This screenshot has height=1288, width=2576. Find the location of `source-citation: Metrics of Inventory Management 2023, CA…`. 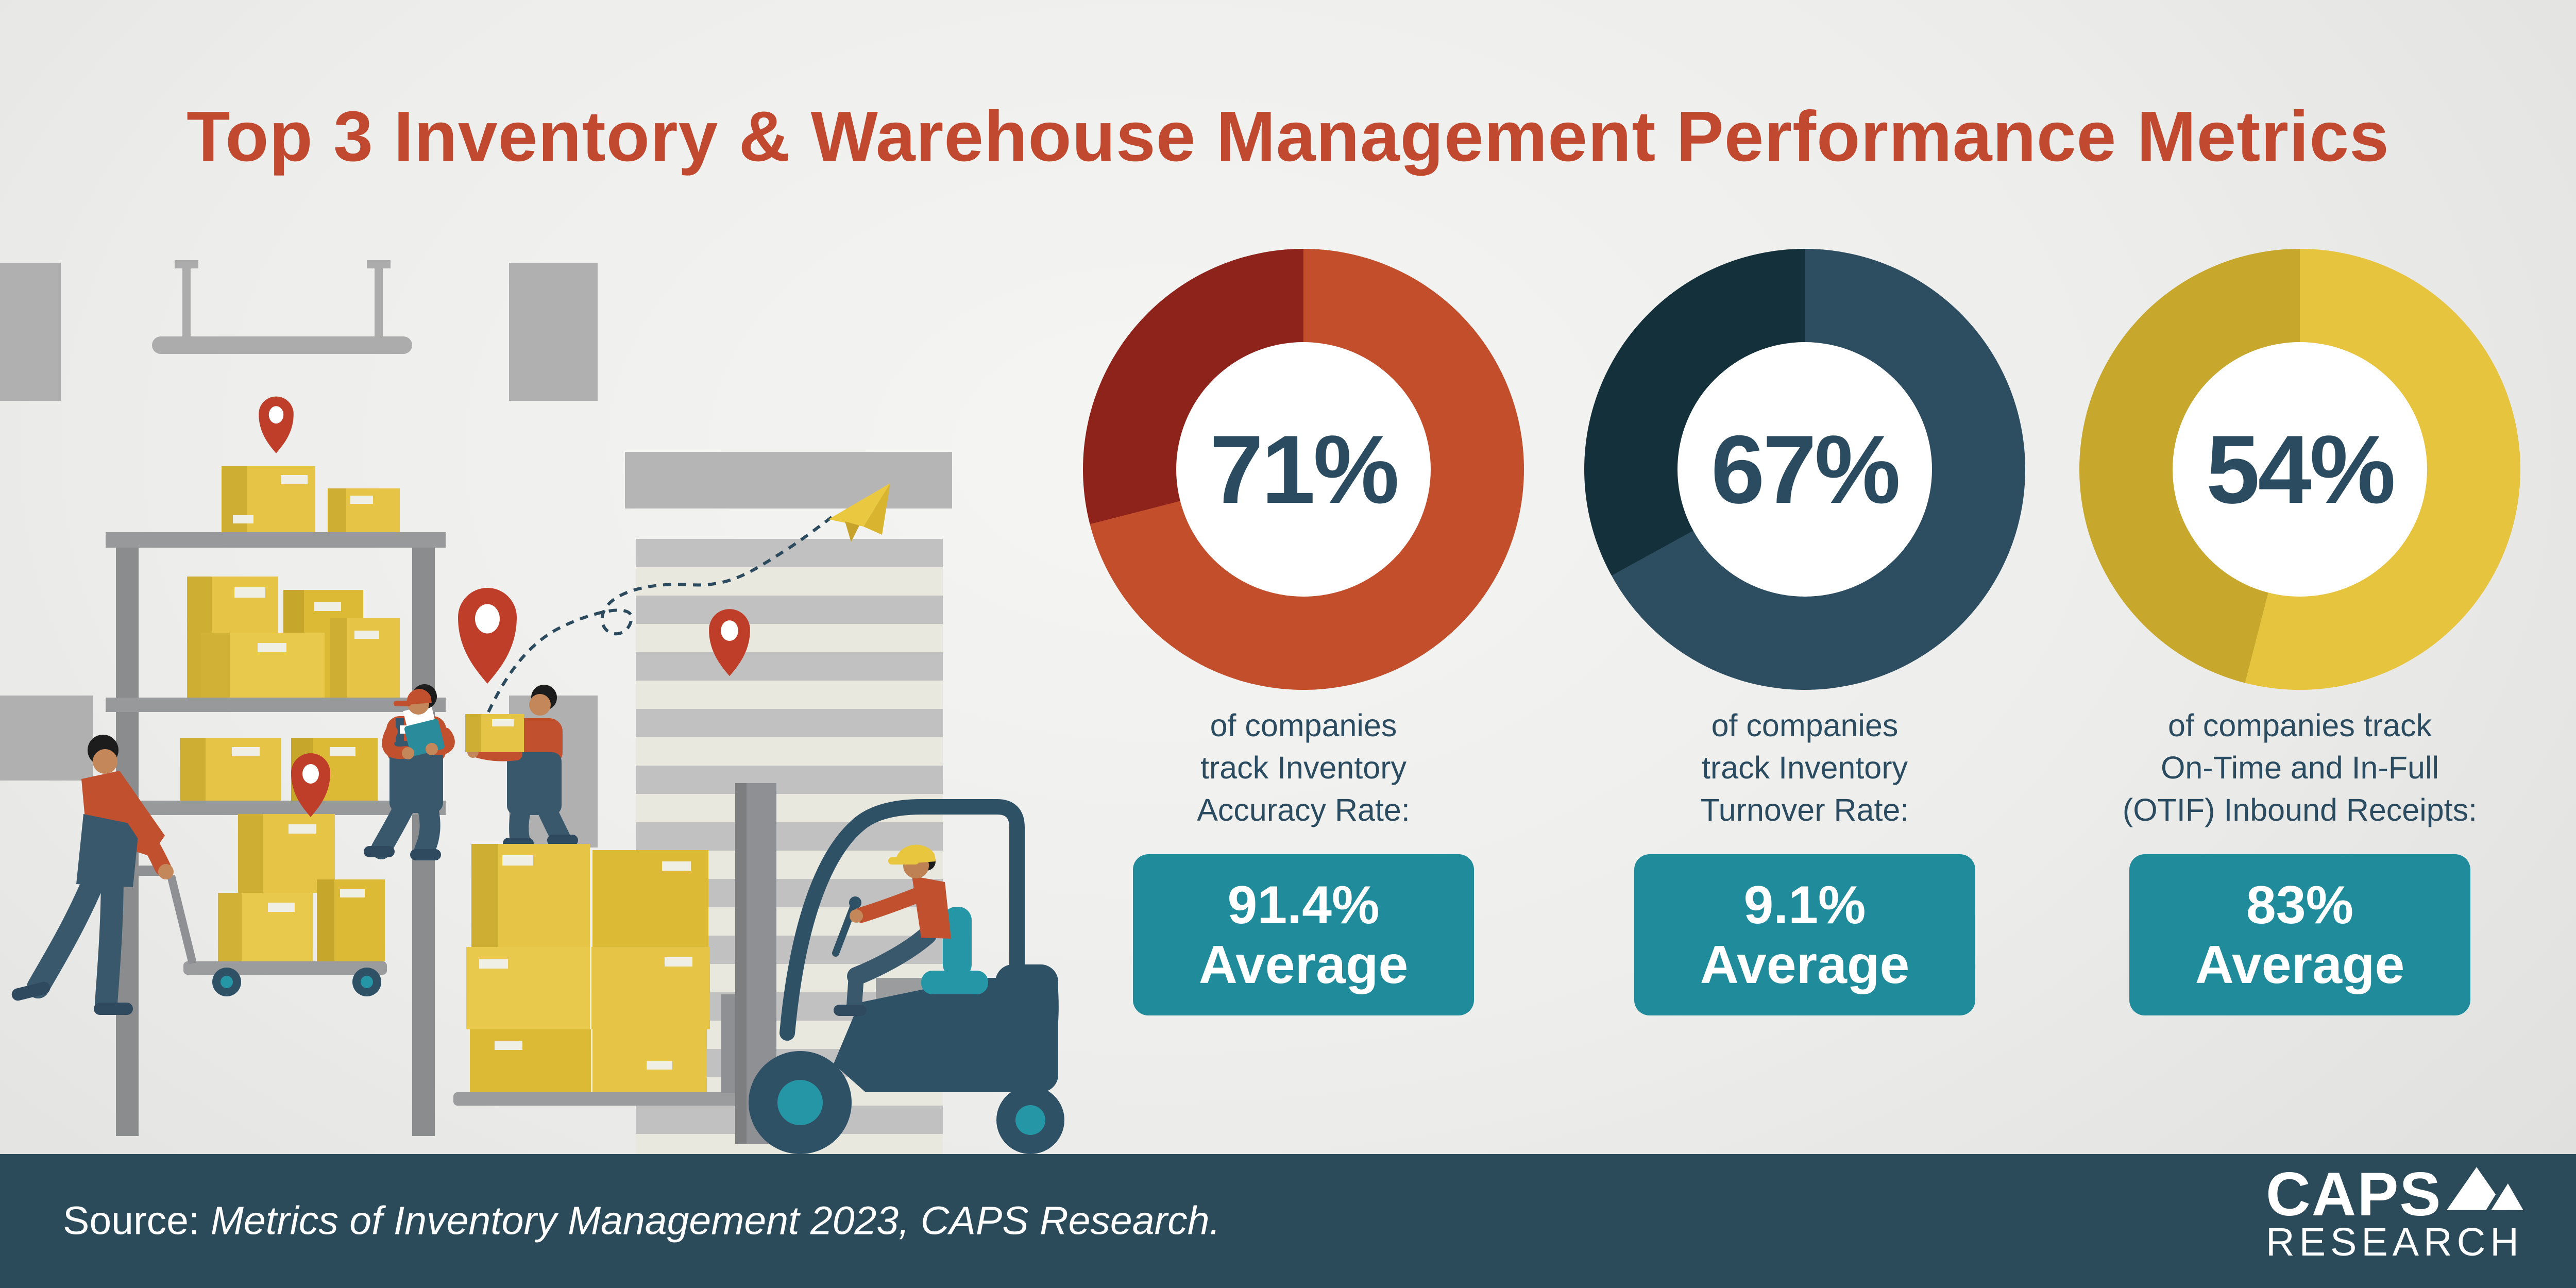

source-citation: Metrics of Inventory Management 2023, CA… is located at coordinates (715, 1220).